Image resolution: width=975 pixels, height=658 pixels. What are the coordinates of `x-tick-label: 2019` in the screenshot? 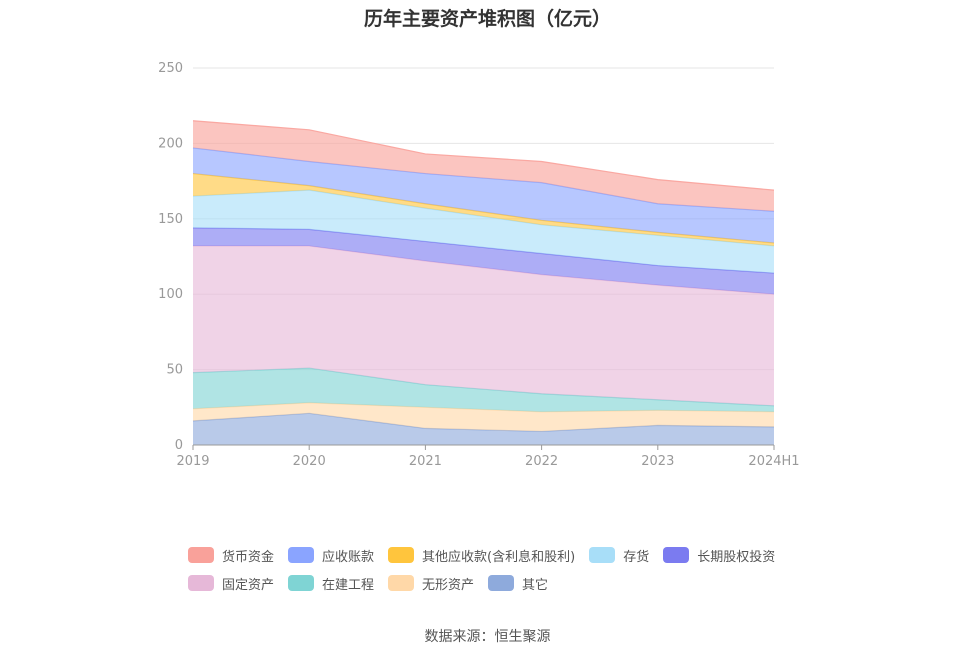 It's located at (192, 461).